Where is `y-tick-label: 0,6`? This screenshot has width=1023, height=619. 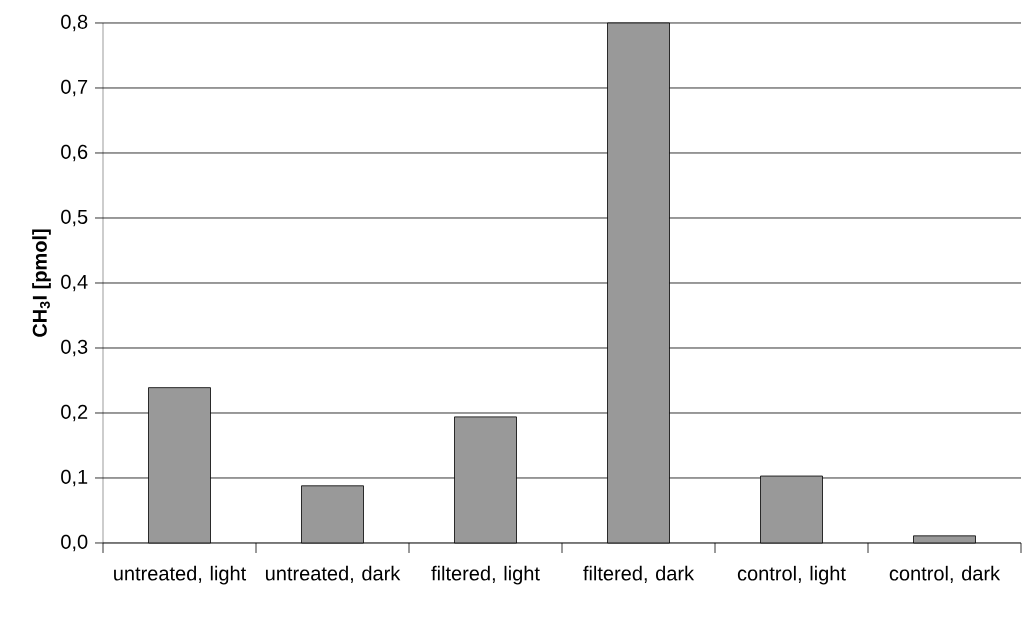
y-tick-label: 0,6 is located at coordinates (74, 153).